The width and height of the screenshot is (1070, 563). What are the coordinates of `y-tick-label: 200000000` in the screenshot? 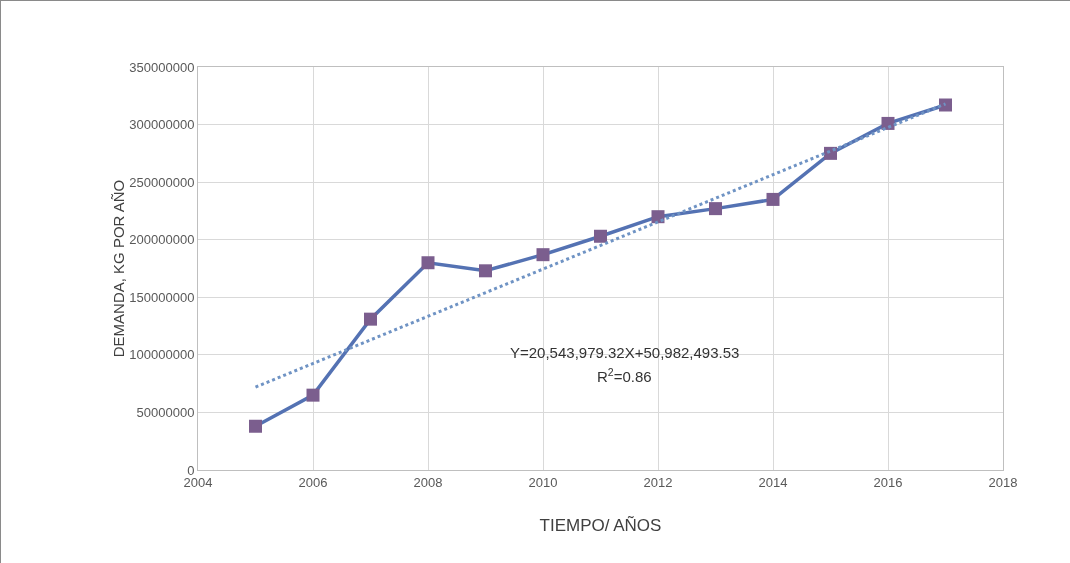 It's located at (162, 240).